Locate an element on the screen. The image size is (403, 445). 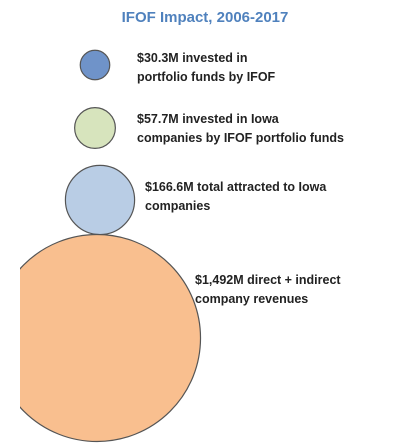
bubble-label: company revenues is located at coordinates (251, 299).